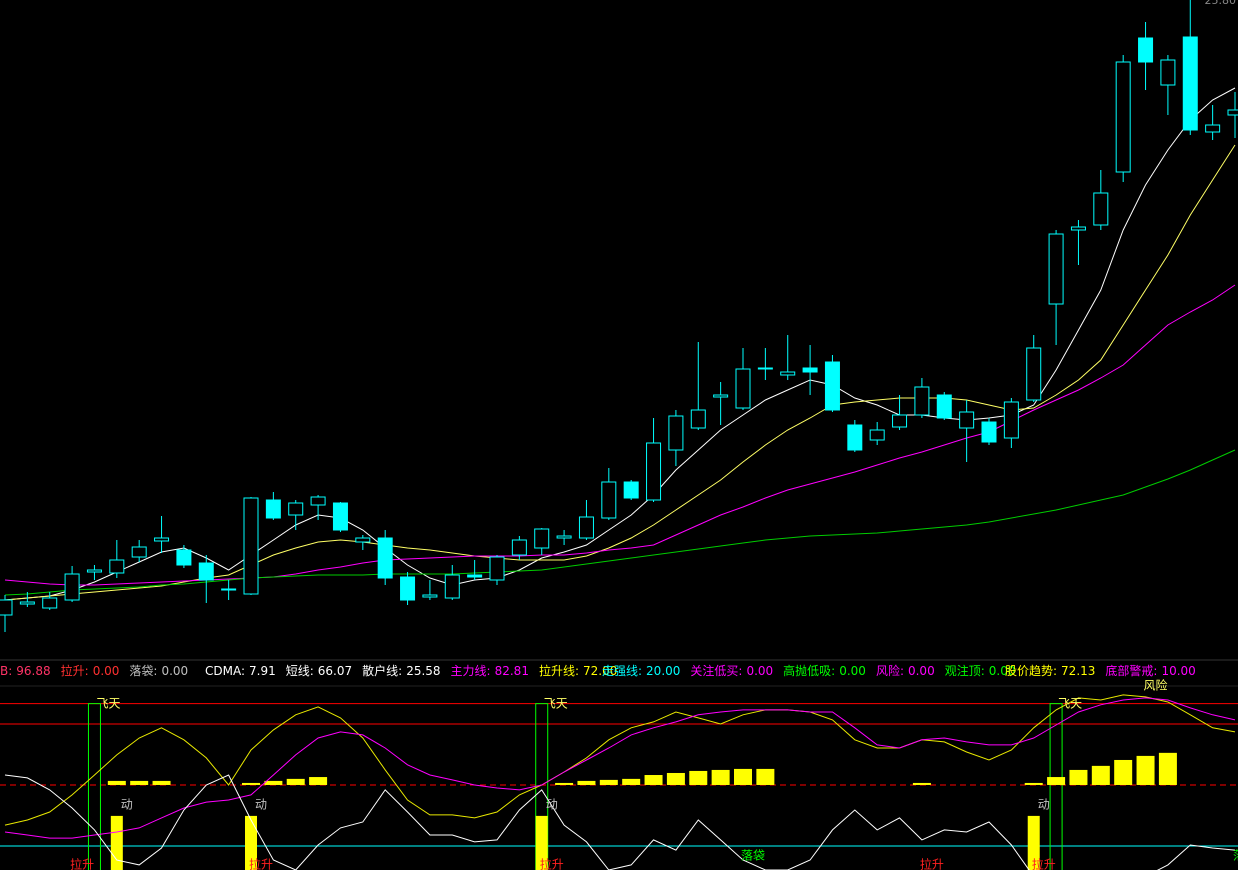 Image resolution: width=1238 pixels, height=870 pixels. Describe the element at coordinates (663, 671) in the screenshot. I see `legend-value: 20.00` at that location.